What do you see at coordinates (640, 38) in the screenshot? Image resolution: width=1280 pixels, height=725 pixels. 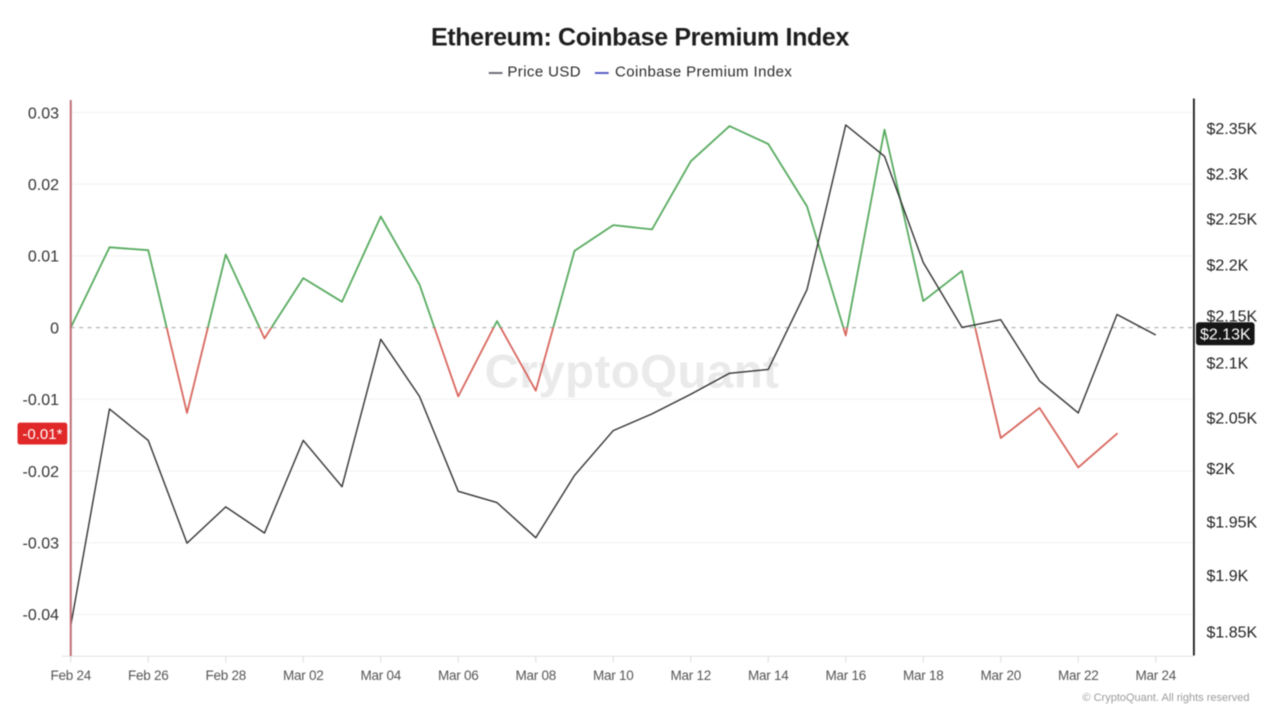 I see `svg-text:Ethereum: Coinbase Premium Ind: Ethereum: Coinbase Premium Index` at bounding box center [640, 38].